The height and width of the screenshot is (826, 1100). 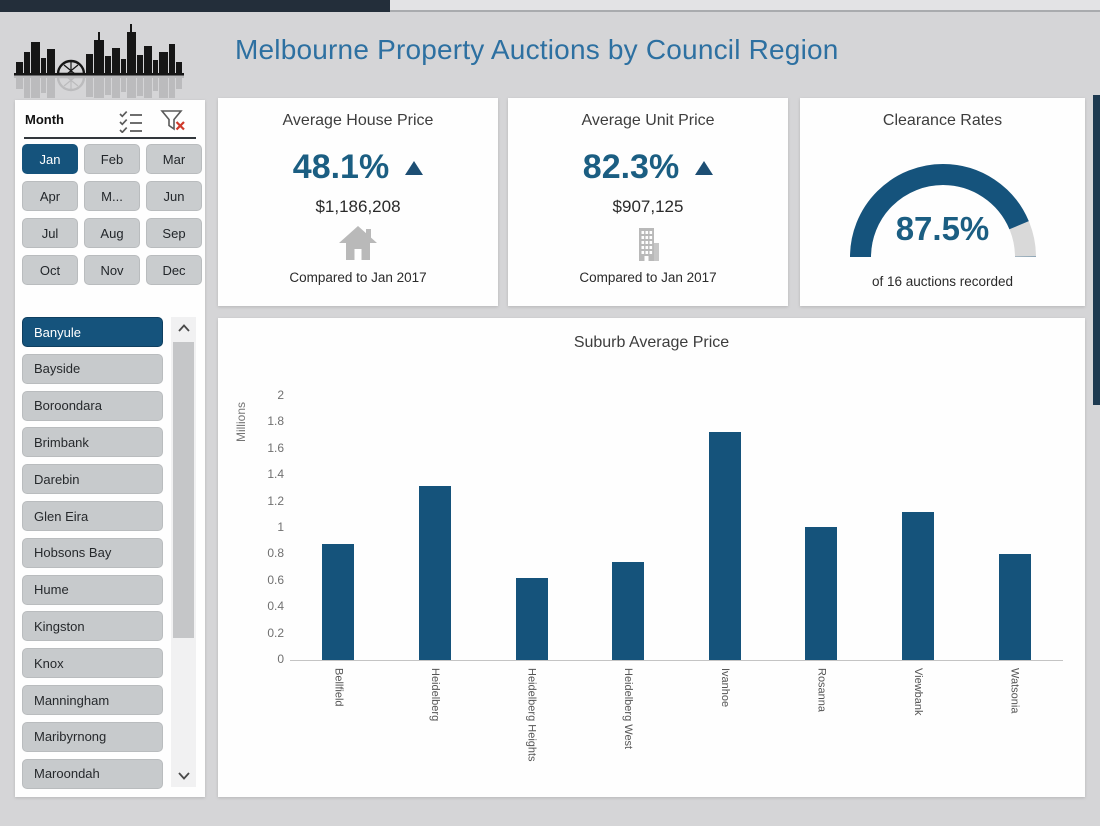 I want to click on building-icon, so click(x=648, y=243).